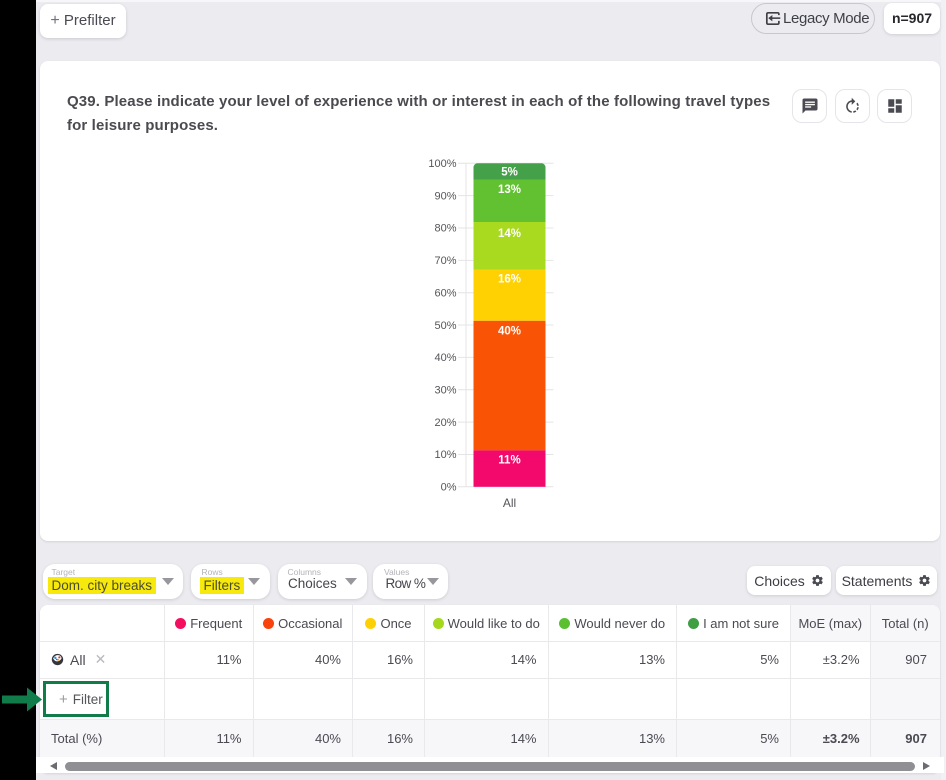 This screenshot has height=780, width=946. What do you see at coordinates (442, 164) in the screenshot?
I see `svg-text: 100%` at bounding box center [442, 164].